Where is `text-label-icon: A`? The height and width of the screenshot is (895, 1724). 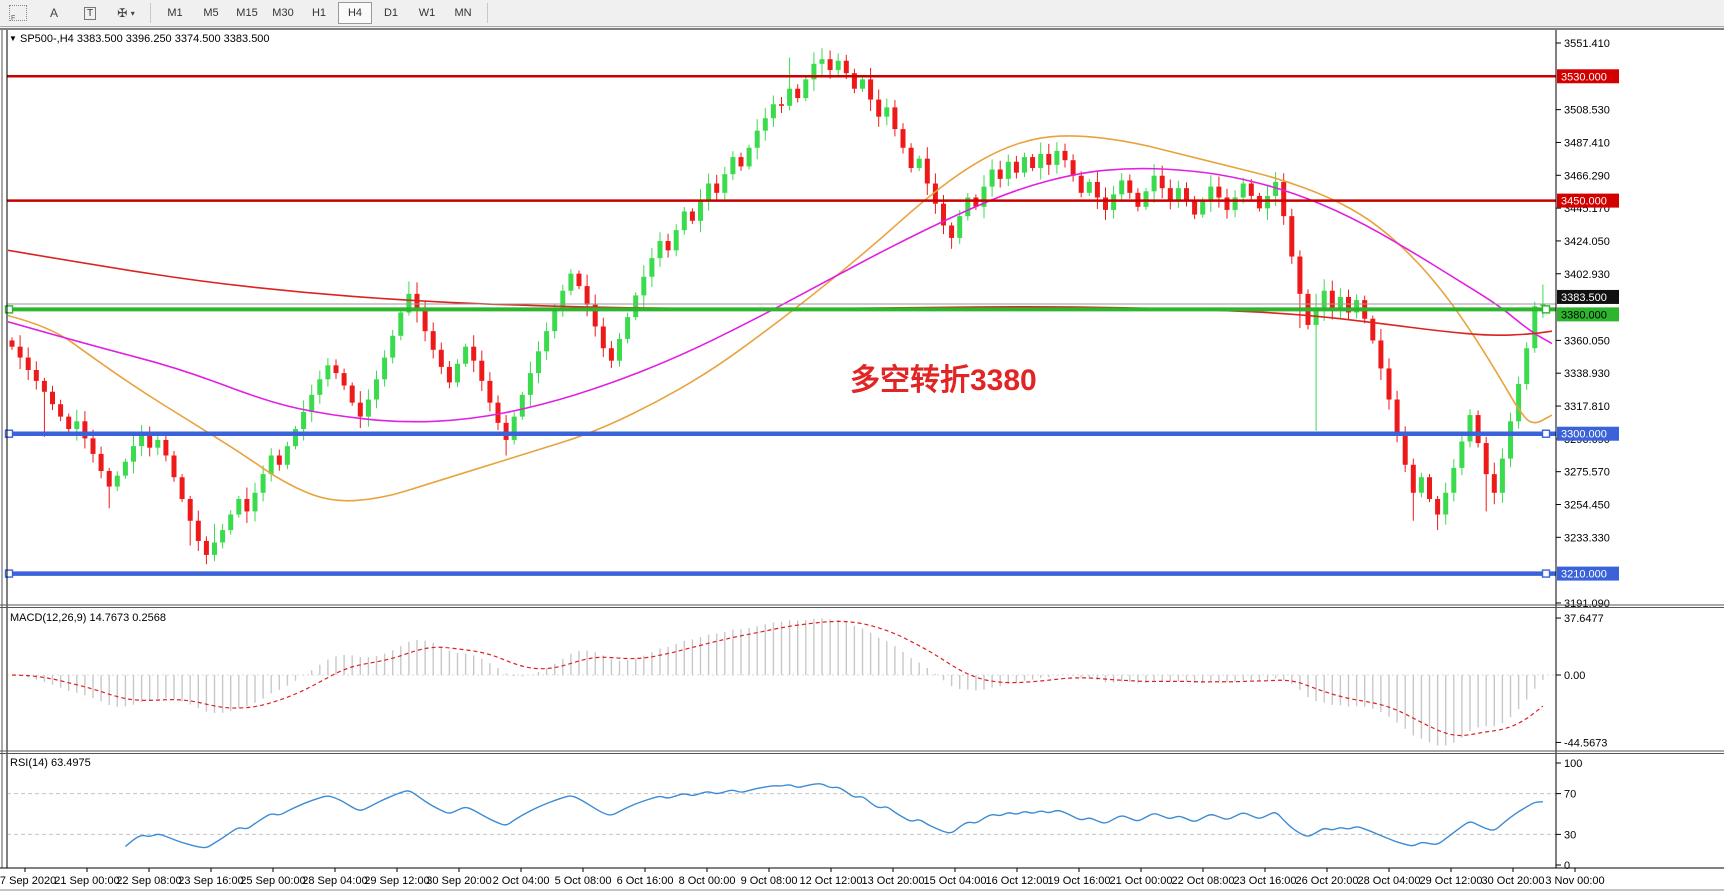 text-label-icon: A is located at coordinates (53, 13).